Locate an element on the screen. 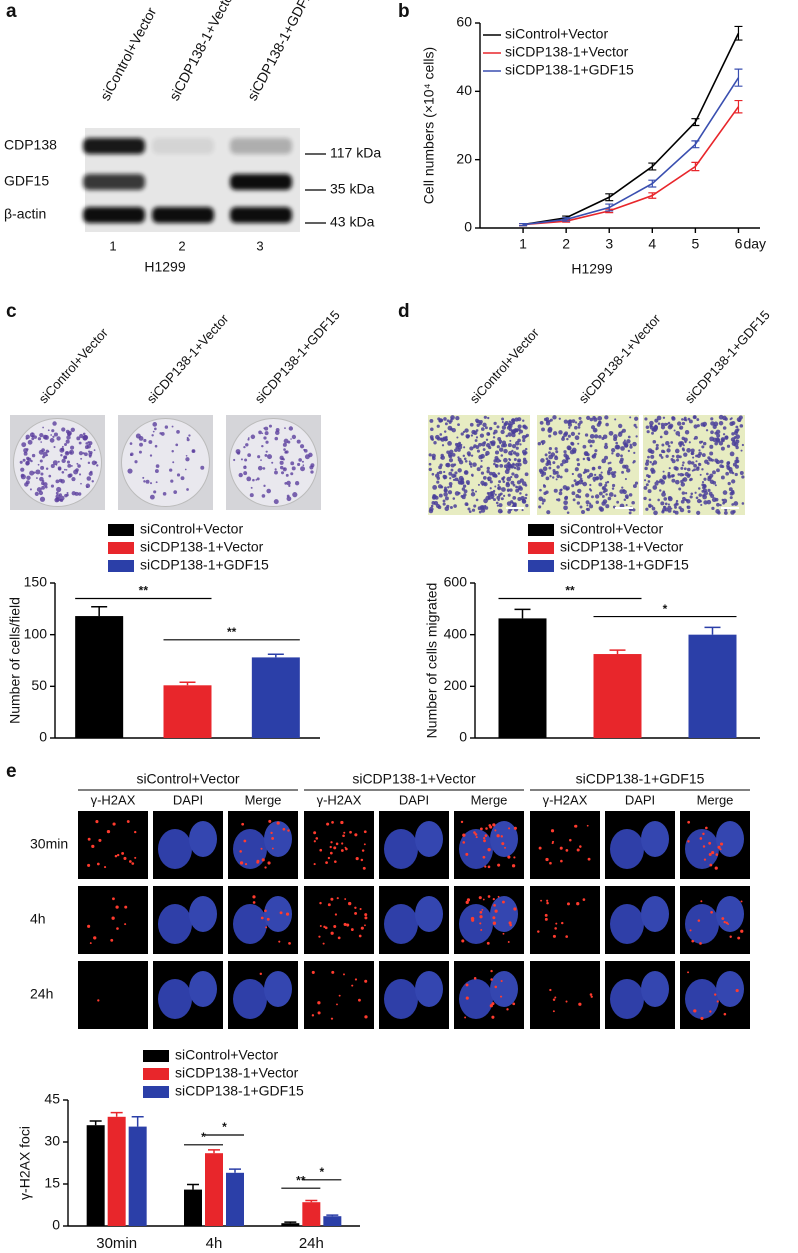  sample-label: siCDP138-1+Vector is located at coordinates (202, 51).